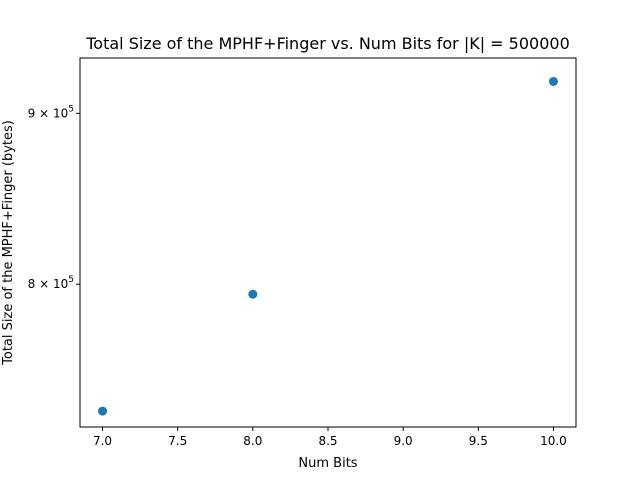 This screenshot has height=480, width=640. I want to click on x-tick-label: 7.0, so click(102, 441).